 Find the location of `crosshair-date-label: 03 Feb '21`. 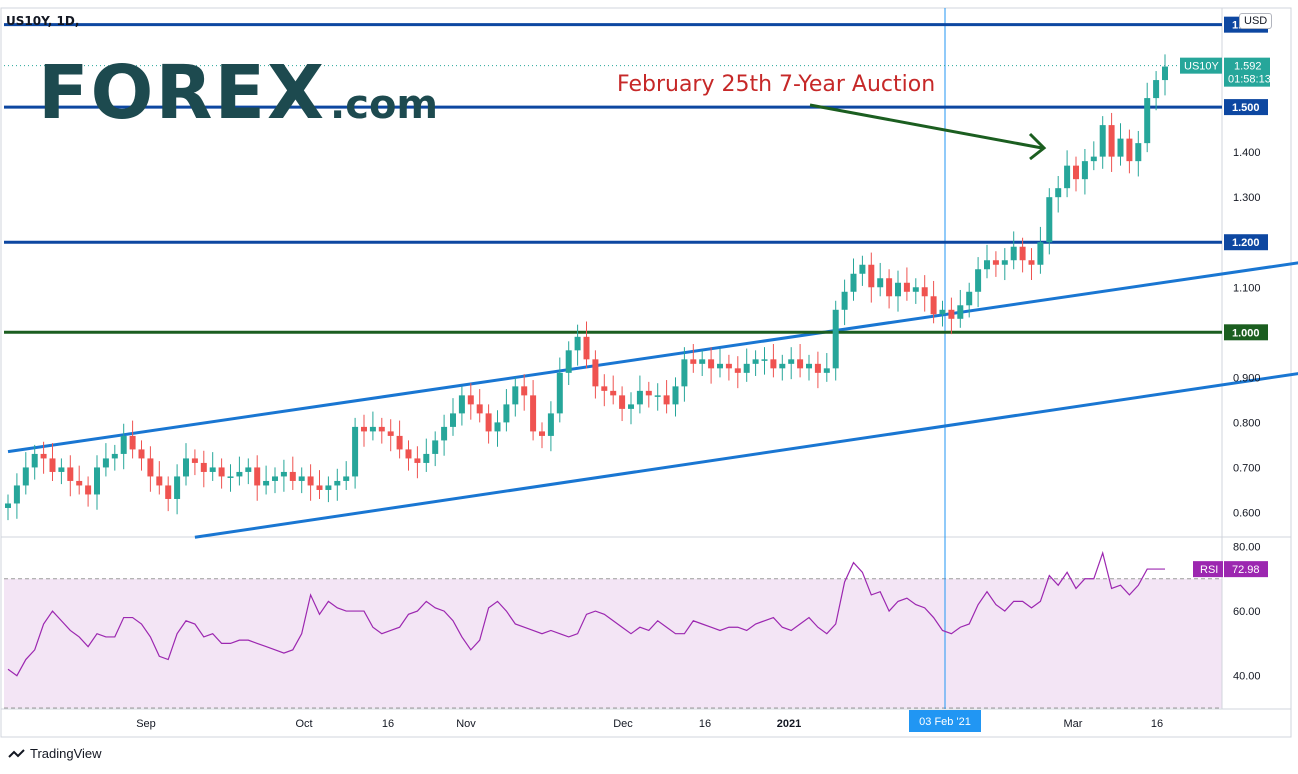

crosshair-date-label: 03 Feb '21 is located at coordinates (945, 722).